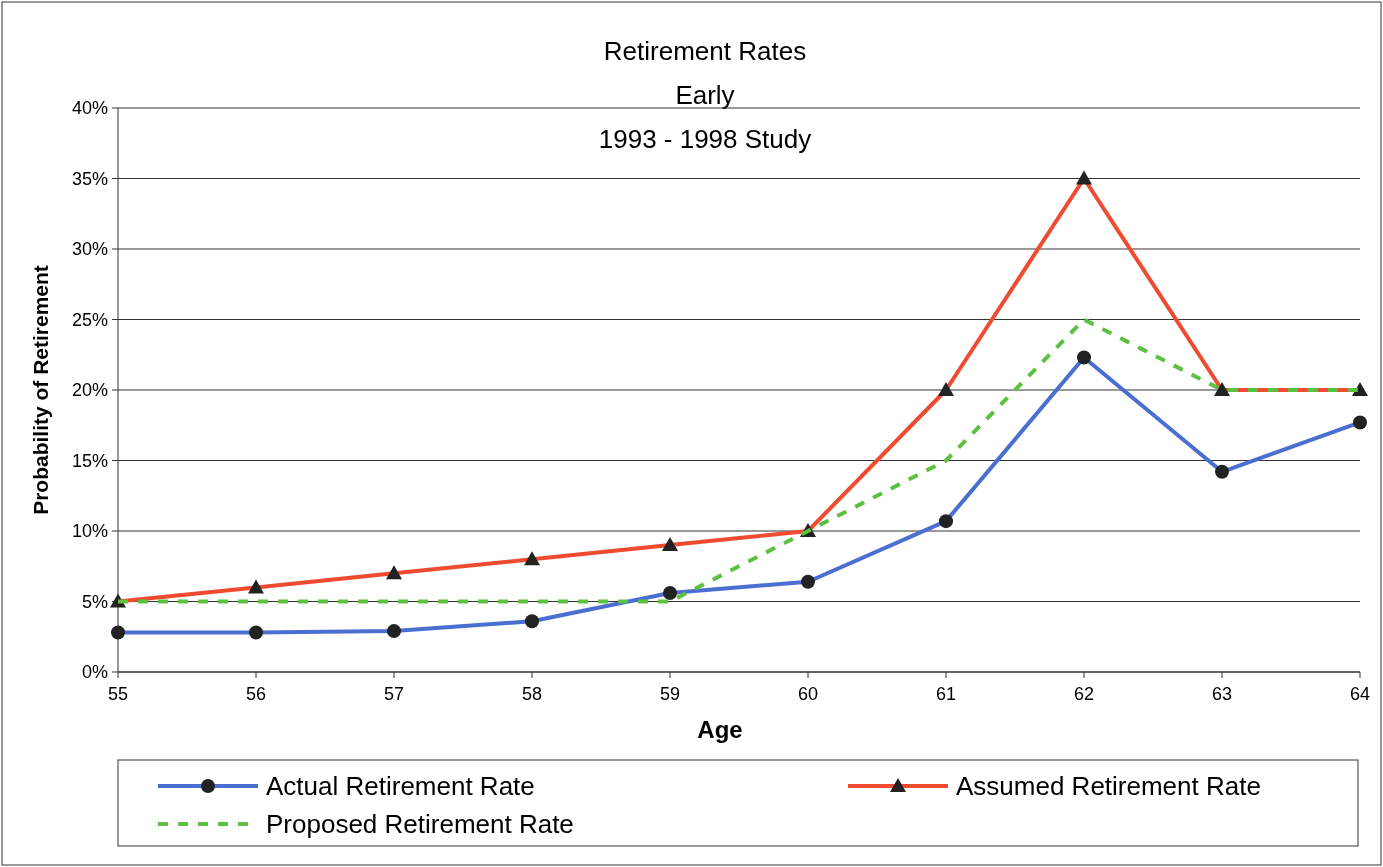 The height and width of the screenshot is (867, 1383). Describe the element at coordinates (89, 460) in the screenshot. I see `y-tick-label: 15%` at that location.